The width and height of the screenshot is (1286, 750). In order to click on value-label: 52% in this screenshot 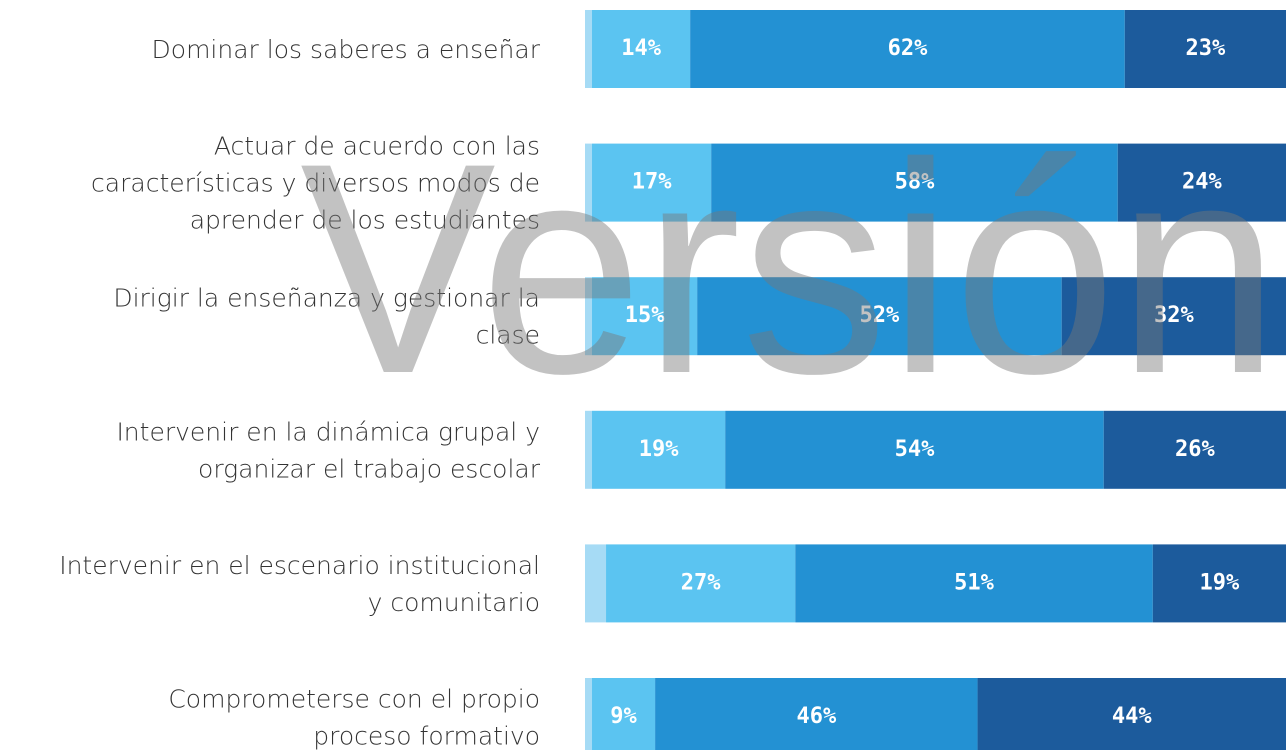, I will do `click(880, 315)`.